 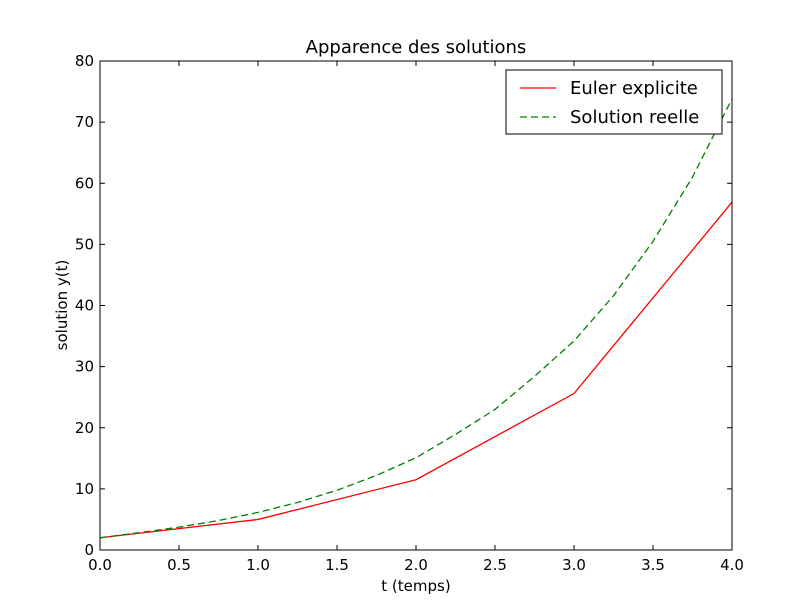 What do you see at coordinates (84, 428) in the screenshot?
I see `y-tick-label: 20` at bounding box center [84, 428].